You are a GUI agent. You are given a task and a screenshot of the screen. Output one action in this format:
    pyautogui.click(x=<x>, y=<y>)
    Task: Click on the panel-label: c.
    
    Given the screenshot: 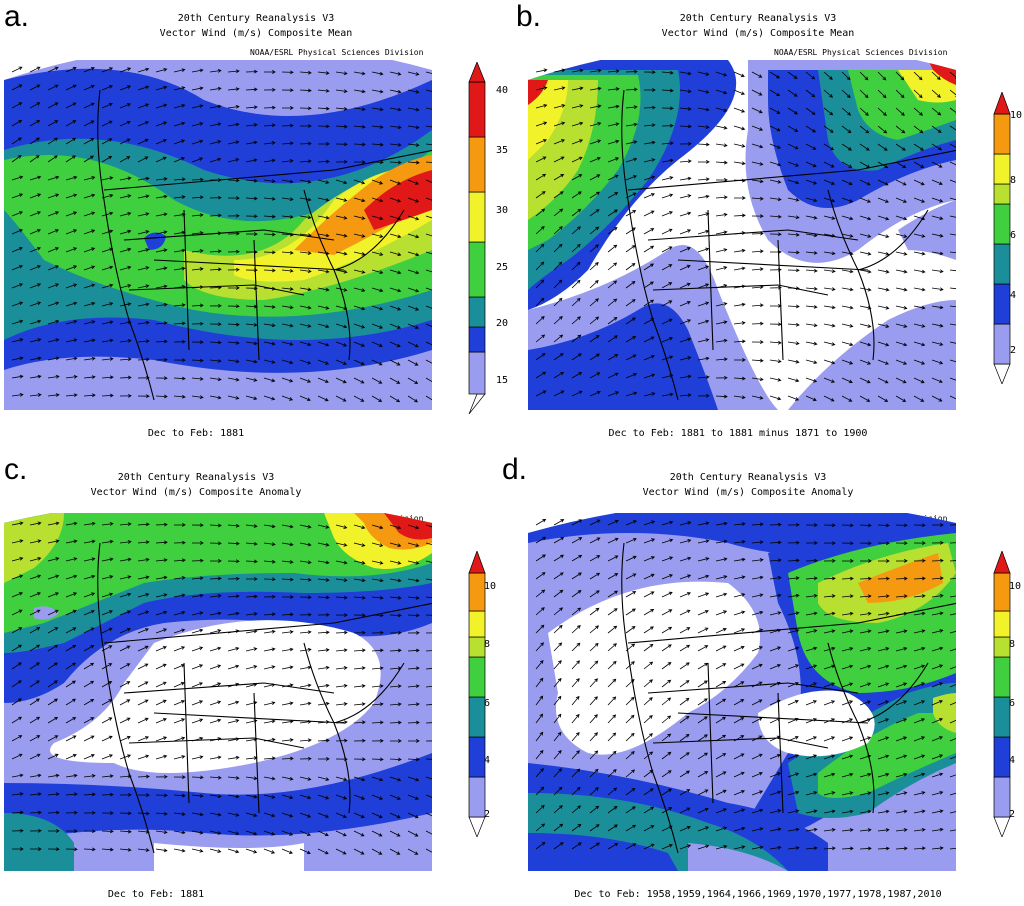 What is the action you would take?
    pyautogui.click(x=16, y=469)
    